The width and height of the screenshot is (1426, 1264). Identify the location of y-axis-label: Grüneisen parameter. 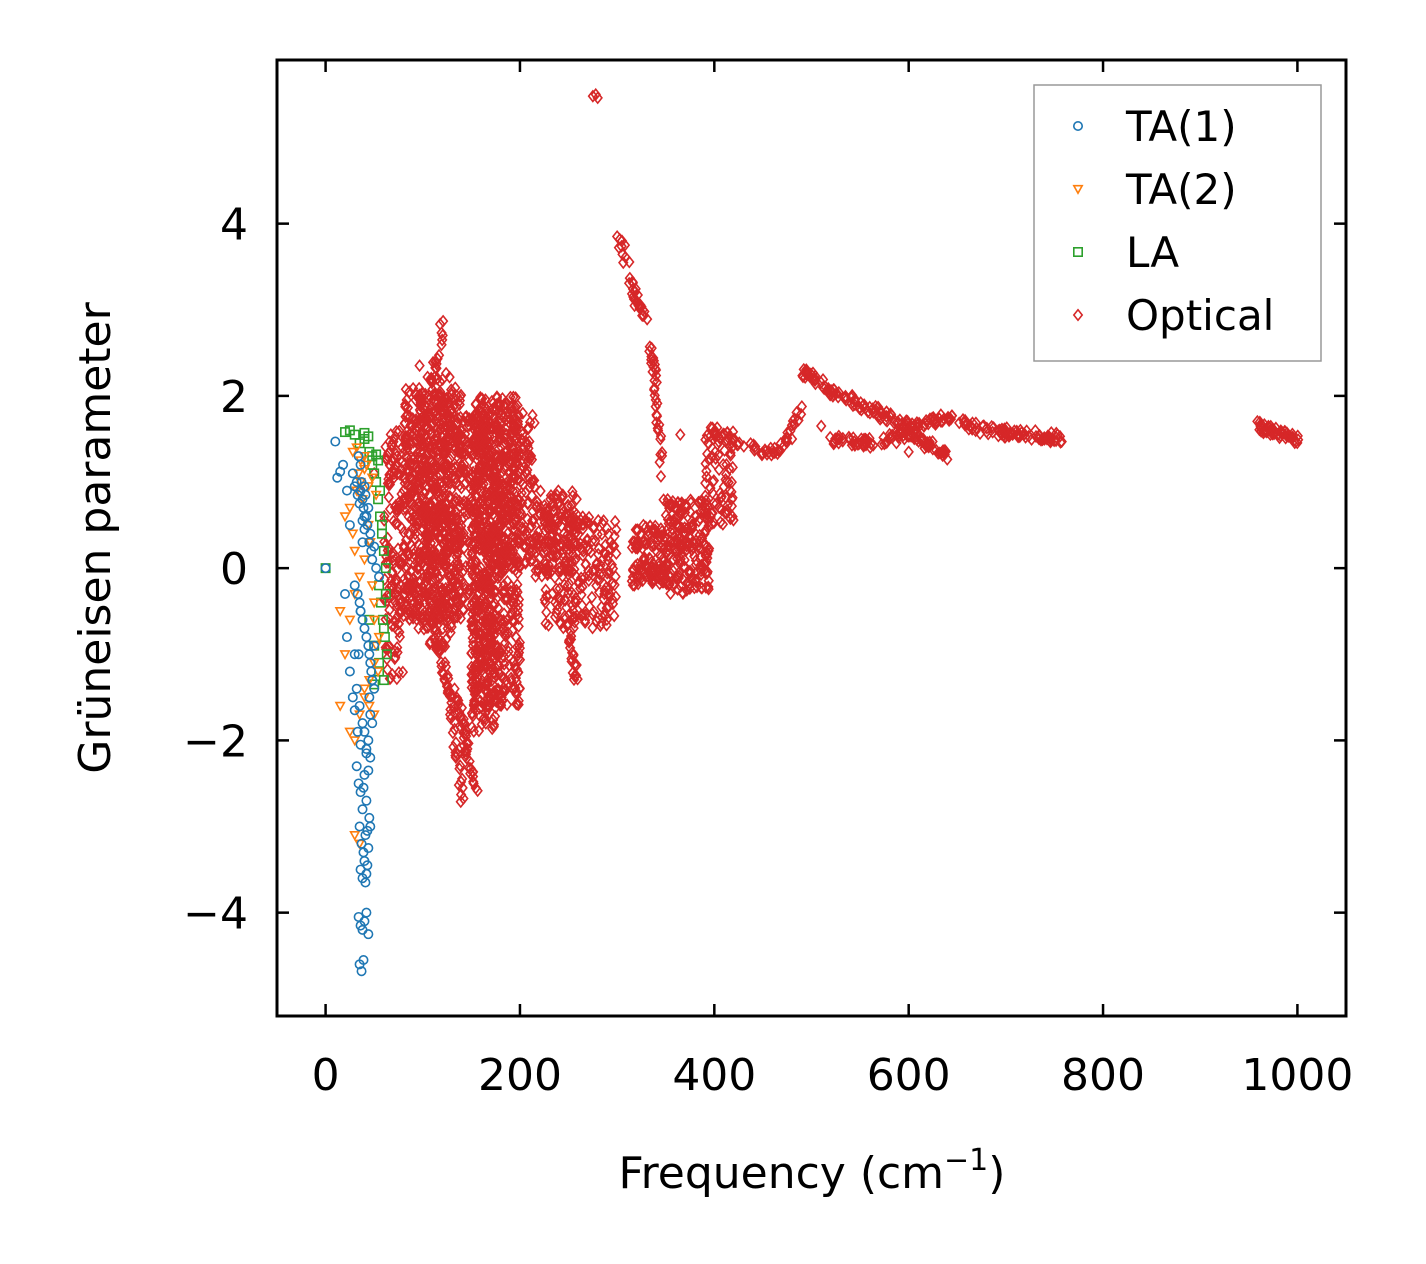
(95, 537).